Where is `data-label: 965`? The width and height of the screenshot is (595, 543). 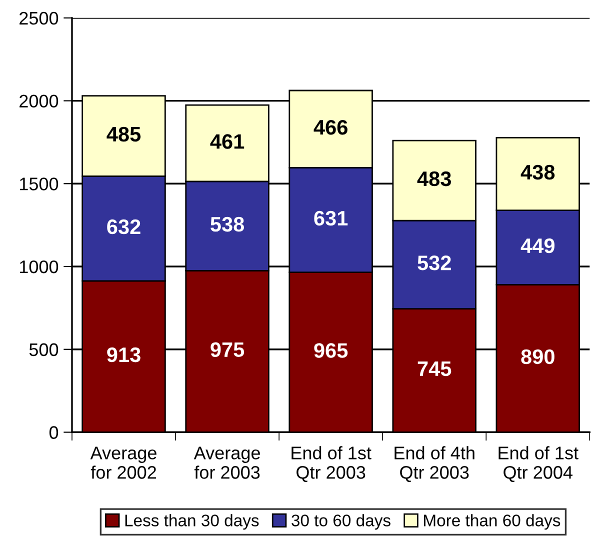 data-label: 965 is located at coordinates (331, 350).